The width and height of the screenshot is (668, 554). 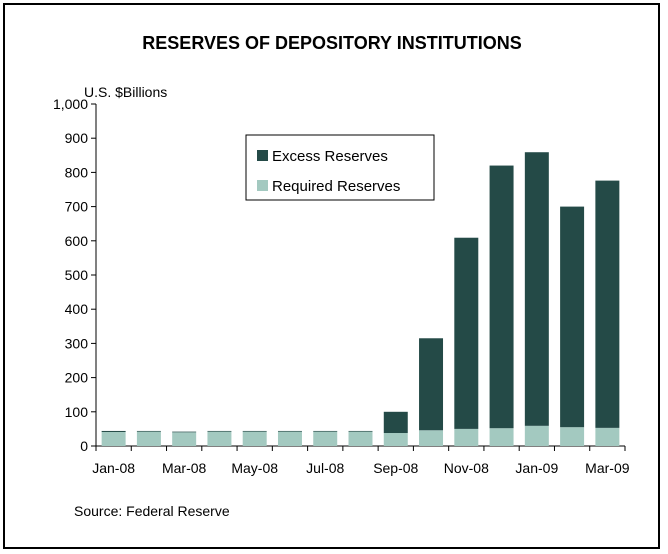 I want to click on x-tick-label: Jul-08, so click(x=325, y=468).